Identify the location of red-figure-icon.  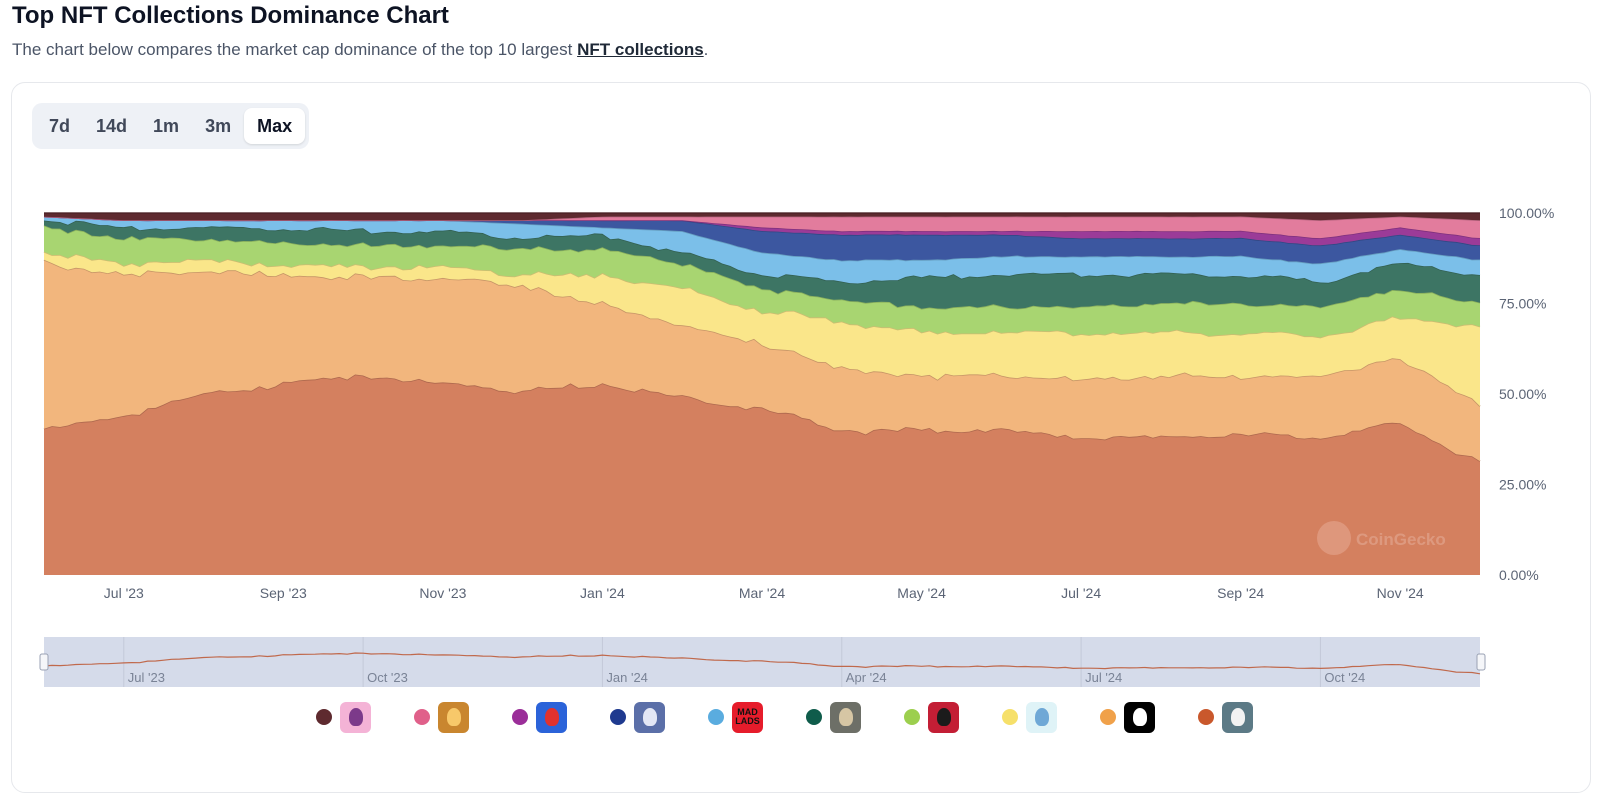
(551, 717).